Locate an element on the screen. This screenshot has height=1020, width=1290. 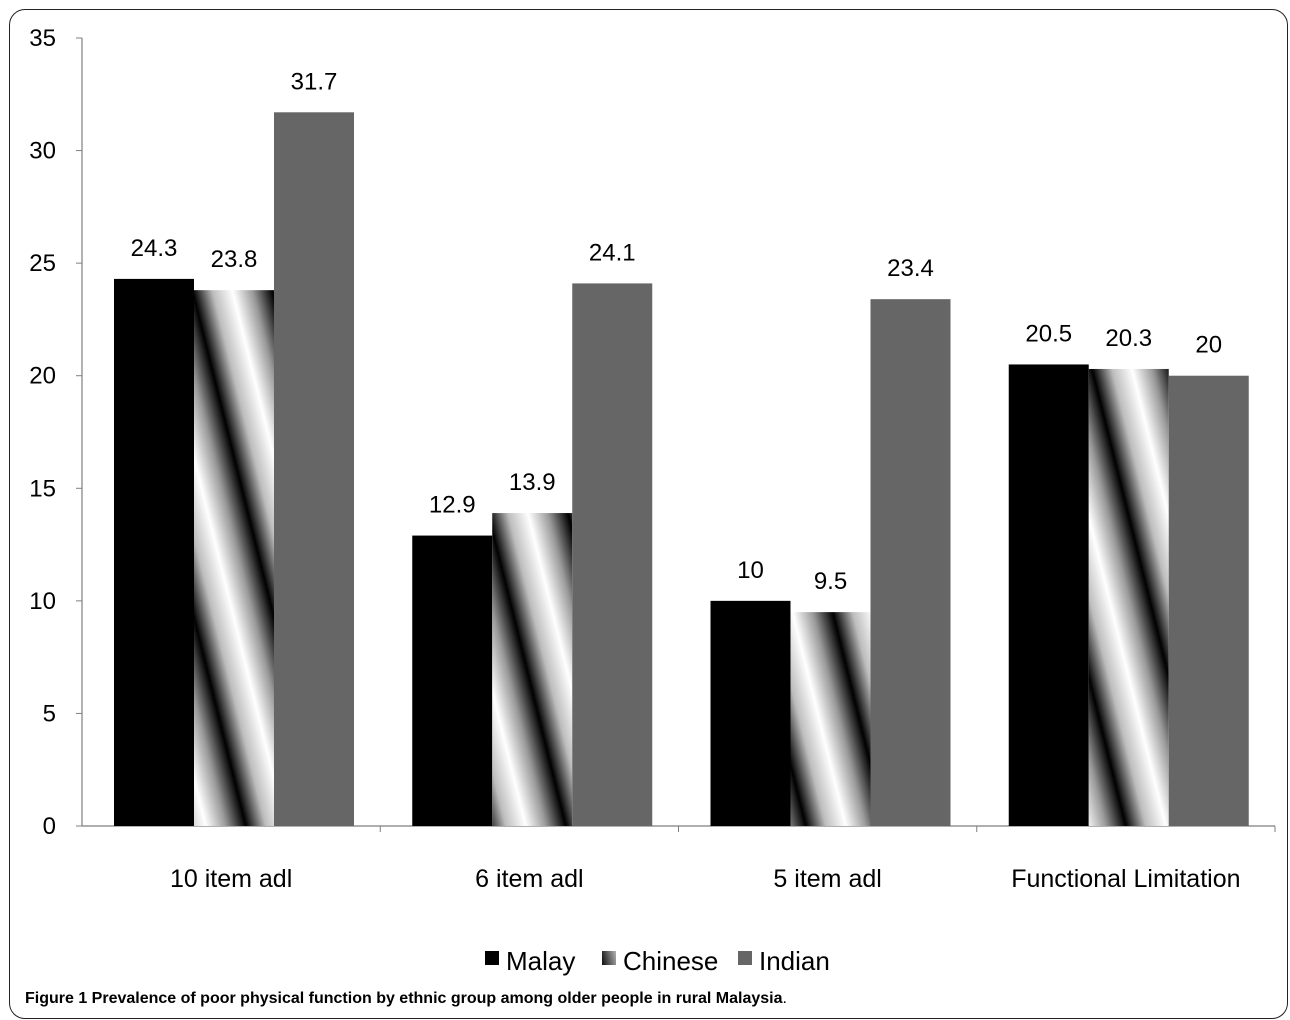
y-tick-label: 30 is located at coordinates (42, 151).